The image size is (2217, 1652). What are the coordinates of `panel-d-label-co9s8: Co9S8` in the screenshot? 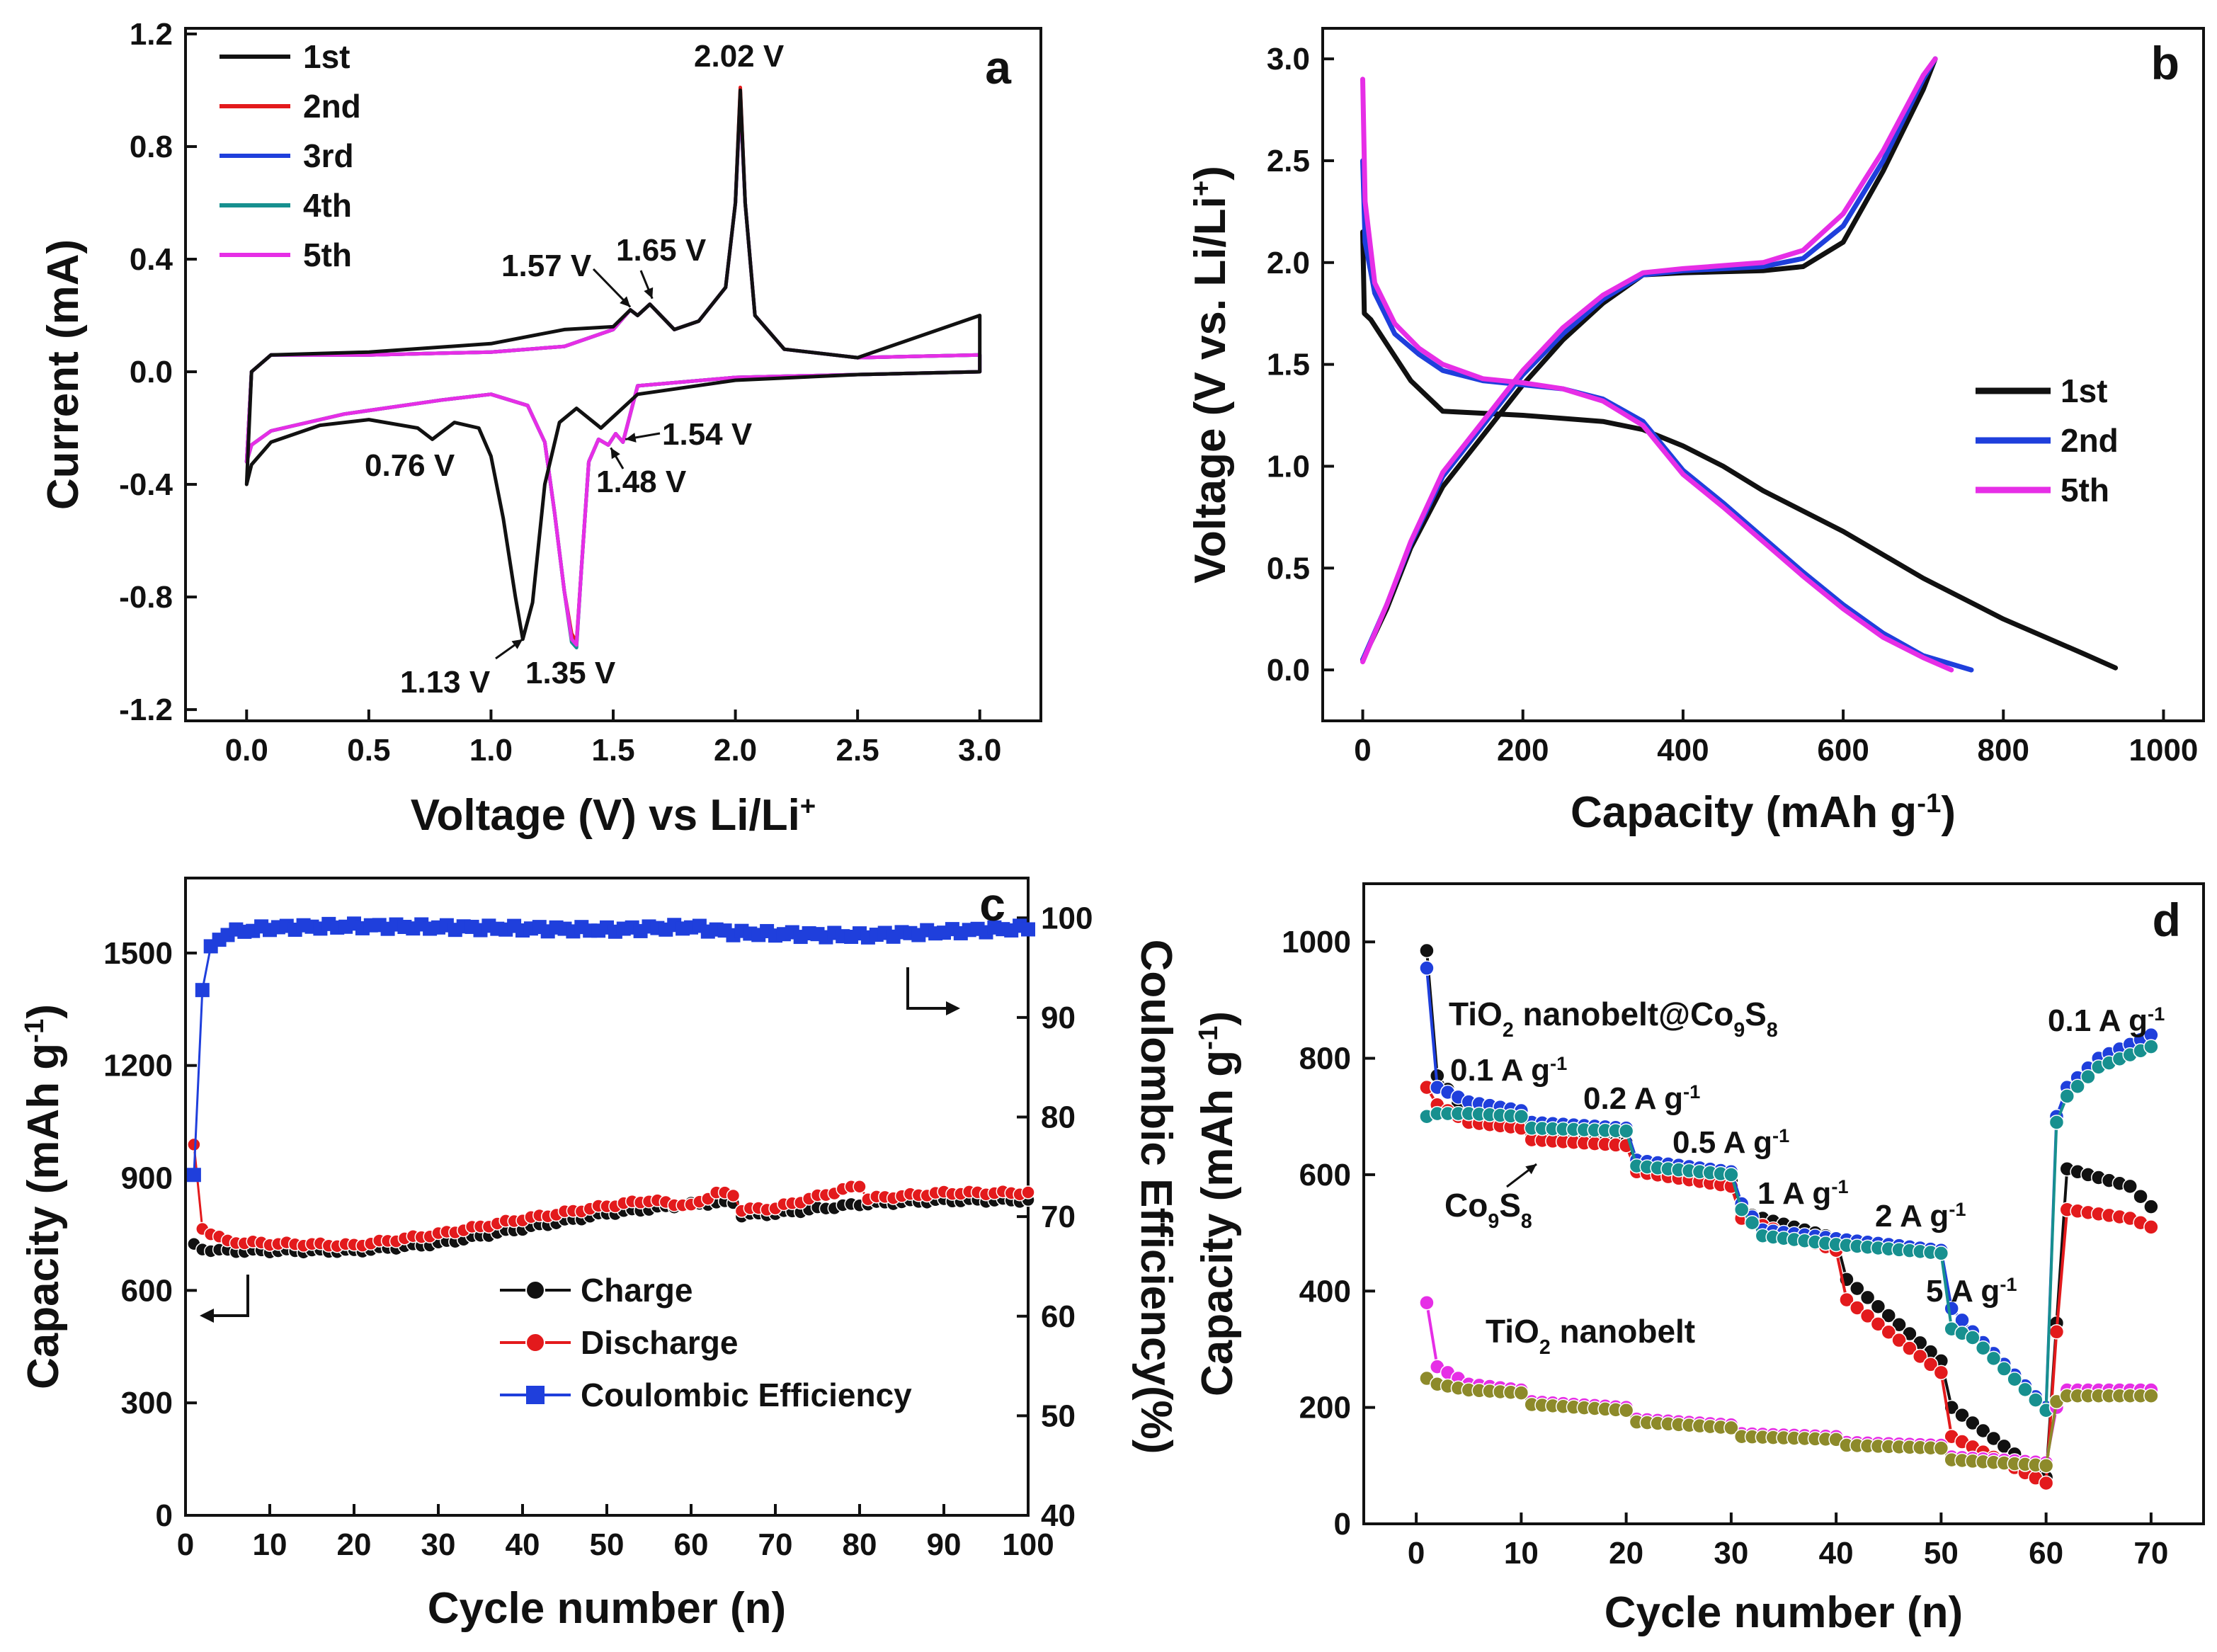 It's located at (1488, 1210).